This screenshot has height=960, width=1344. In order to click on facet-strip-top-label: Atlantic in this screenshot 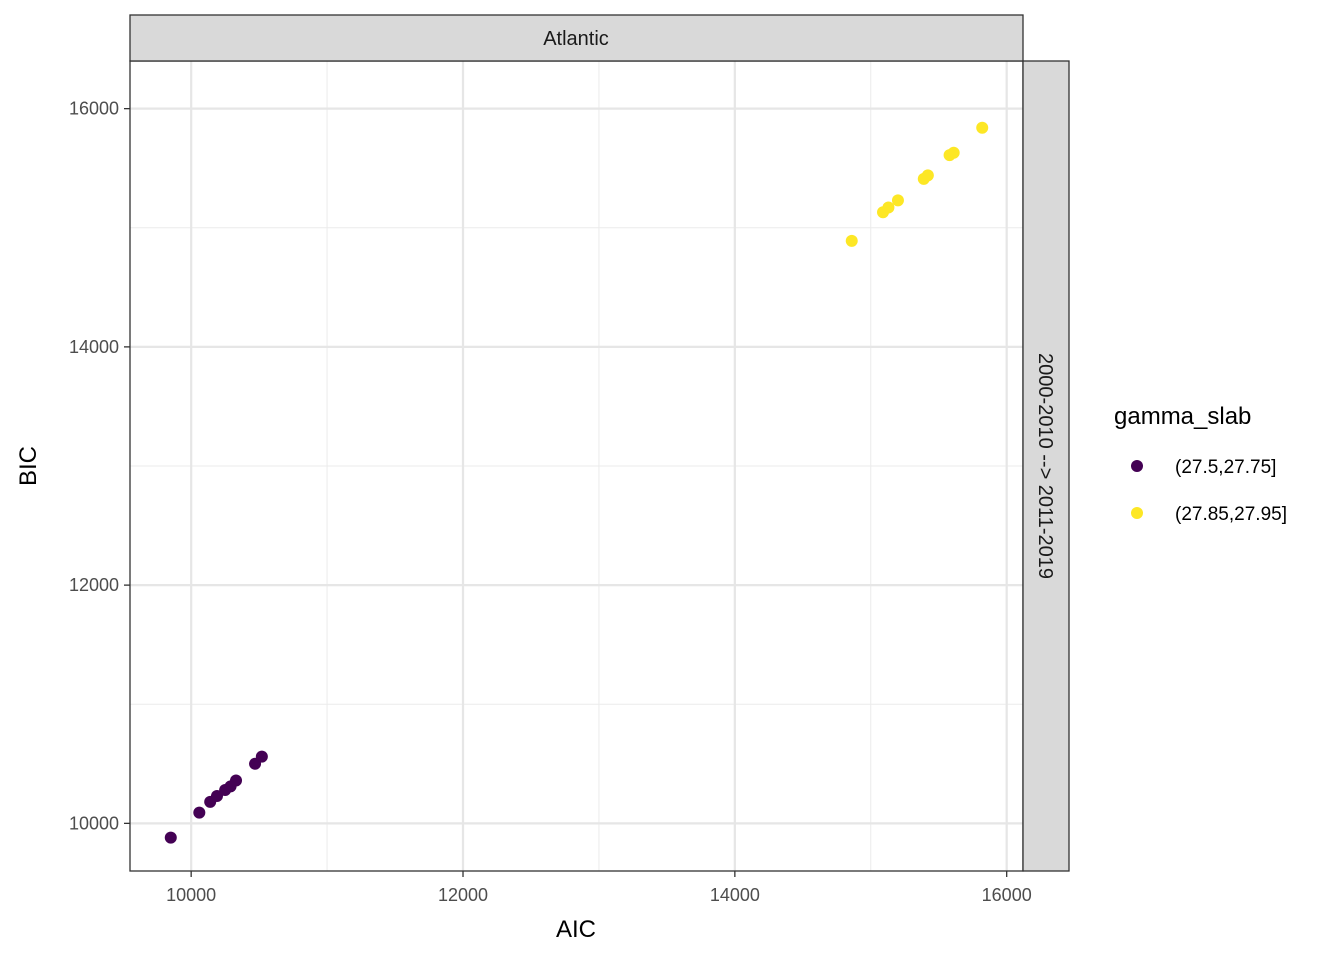, I will do `click(576, 39)`.